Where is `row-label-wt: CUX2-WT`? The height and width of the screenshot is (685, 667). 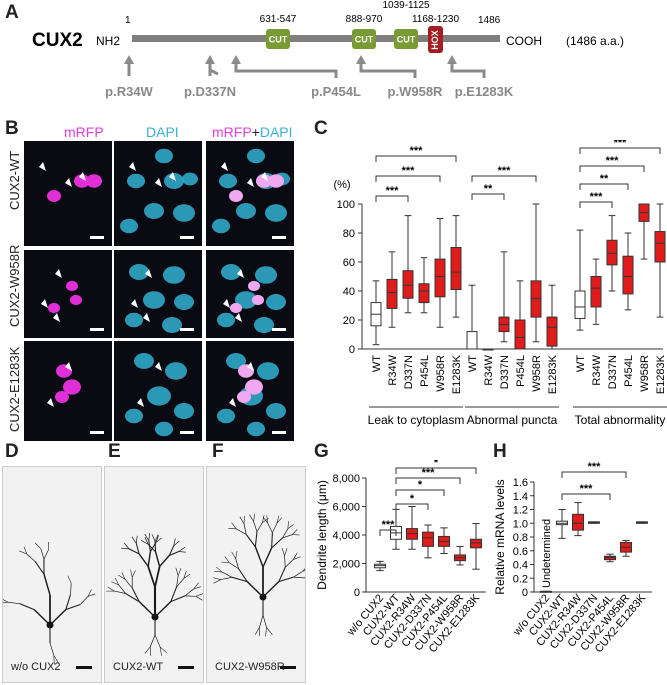
row-label-wt: CUX2-WT is located at coordinates (14, 180).